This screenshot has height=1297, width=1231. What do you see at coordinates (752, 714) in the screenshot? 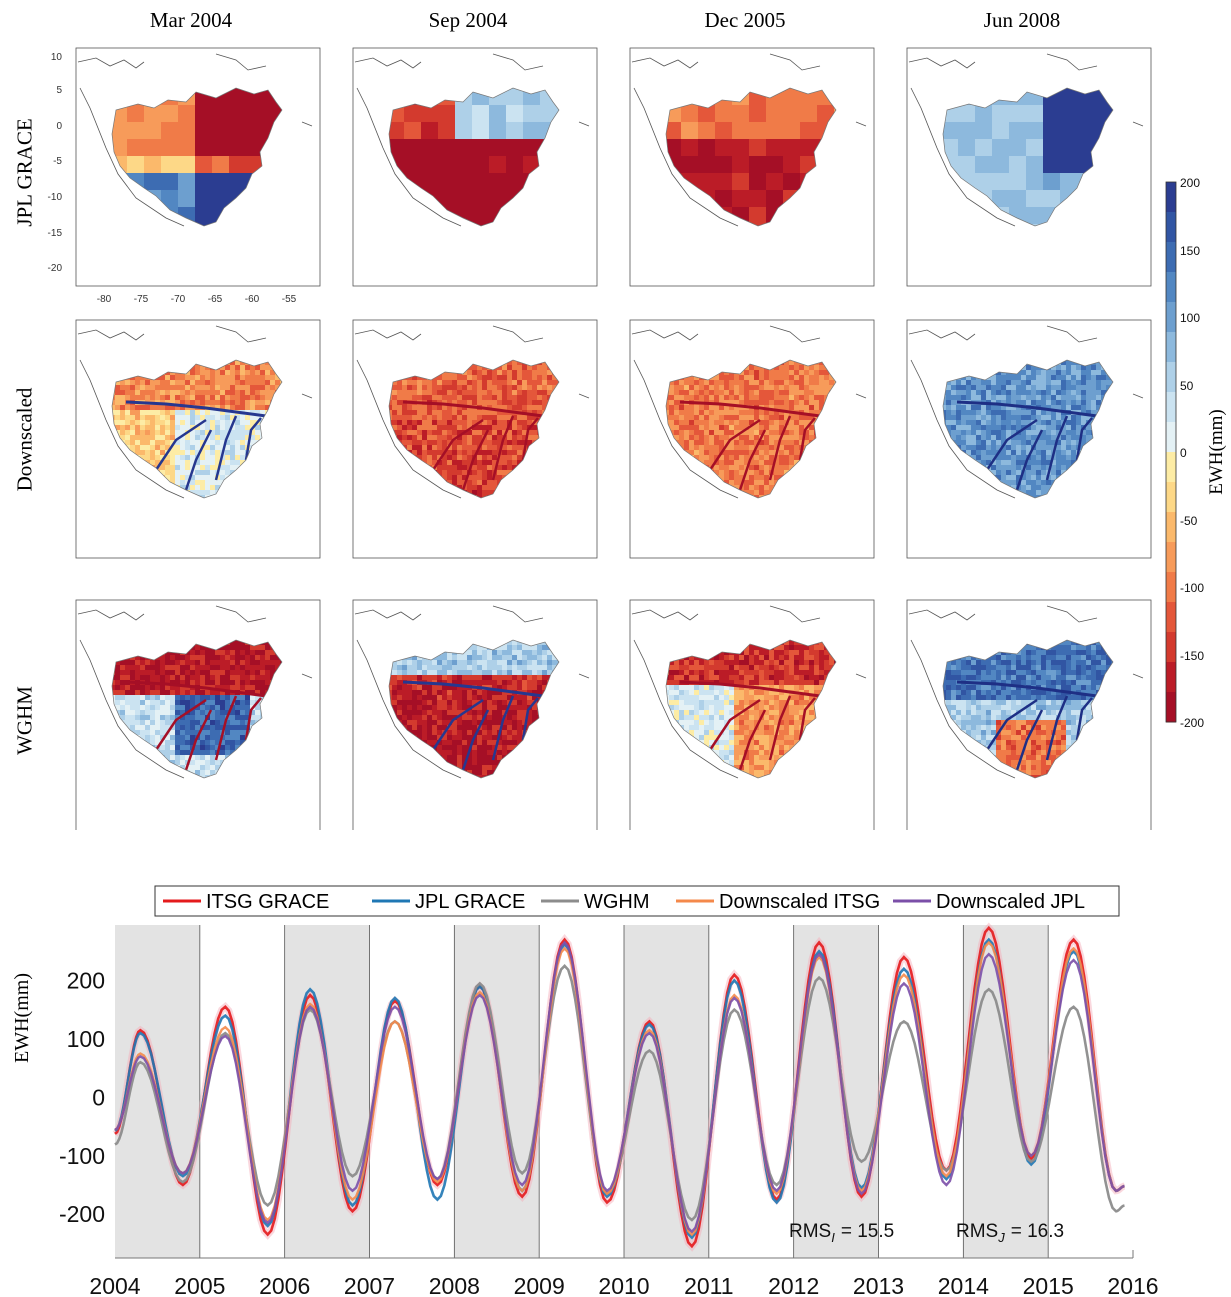
I see `map-panel-r2-c2` at bounding box center [752, 714].